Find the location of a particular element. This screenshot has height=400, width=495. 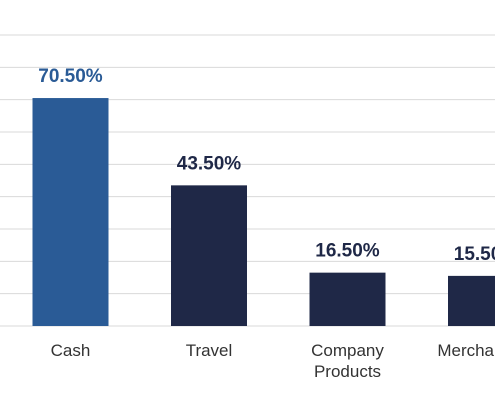

value-label: 43.50% is located at coordinates (209, 163).